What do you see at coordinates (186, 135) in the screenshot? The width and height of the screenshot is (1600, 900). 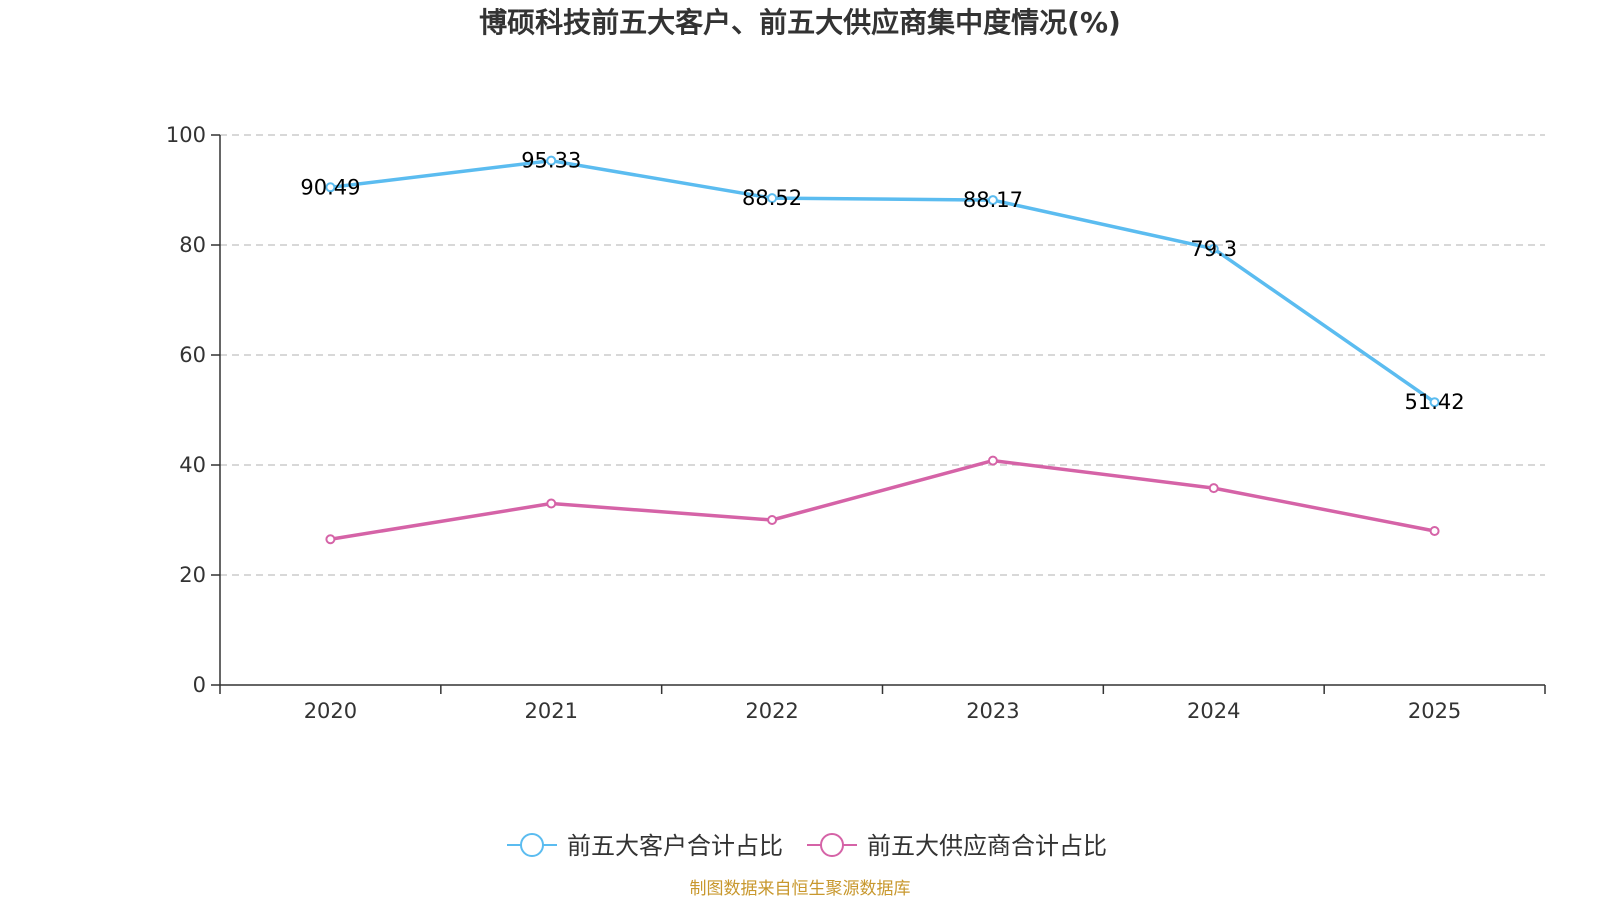 I see `y-tick-label: 100` at bounding box center [186, 135].